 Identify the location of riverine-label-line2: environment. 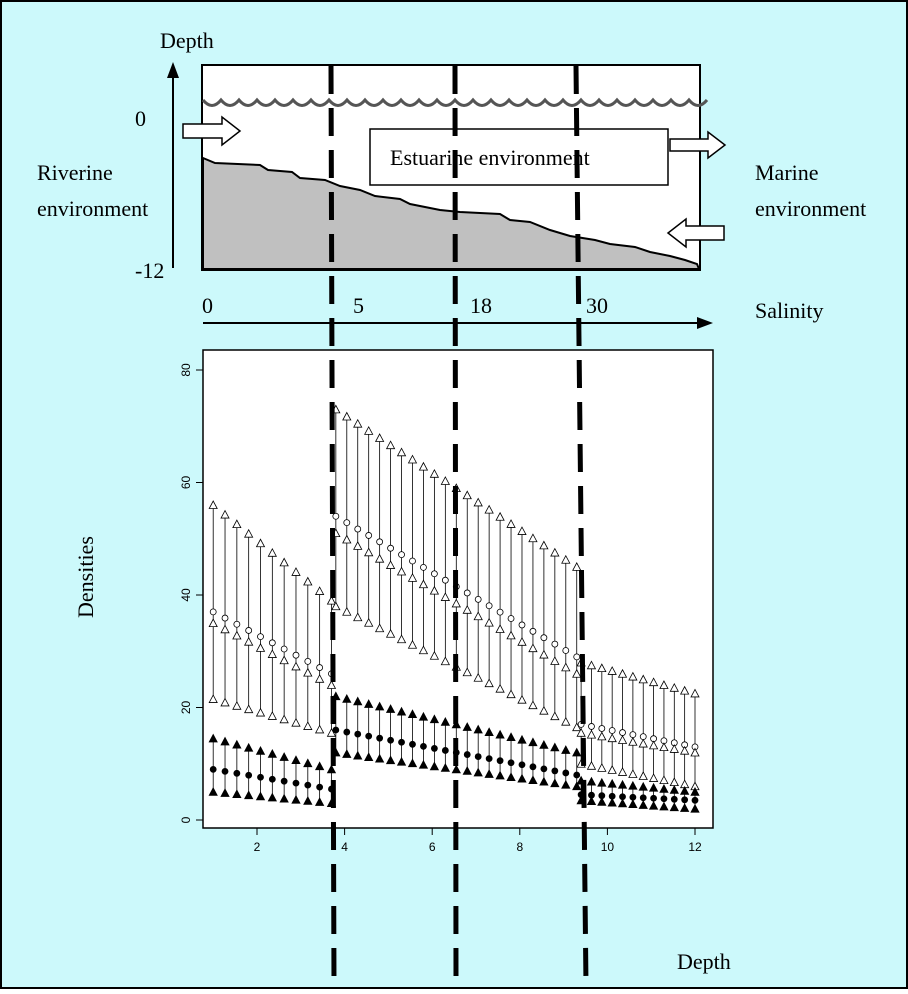
(93, 208).